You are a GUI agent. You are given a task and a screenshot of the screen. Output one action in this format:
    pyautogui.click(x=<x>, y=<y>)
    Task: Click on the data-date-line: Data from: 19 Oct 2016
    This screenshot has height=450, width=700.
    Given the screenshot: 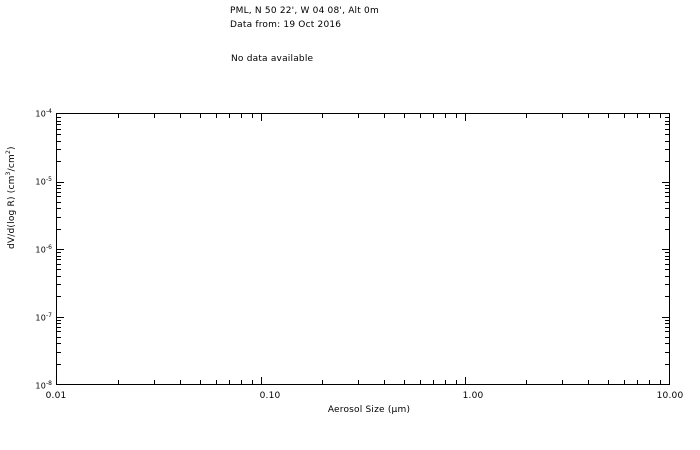 What is the action you would take?
    pyautogui.click(x=286, y=25)
    